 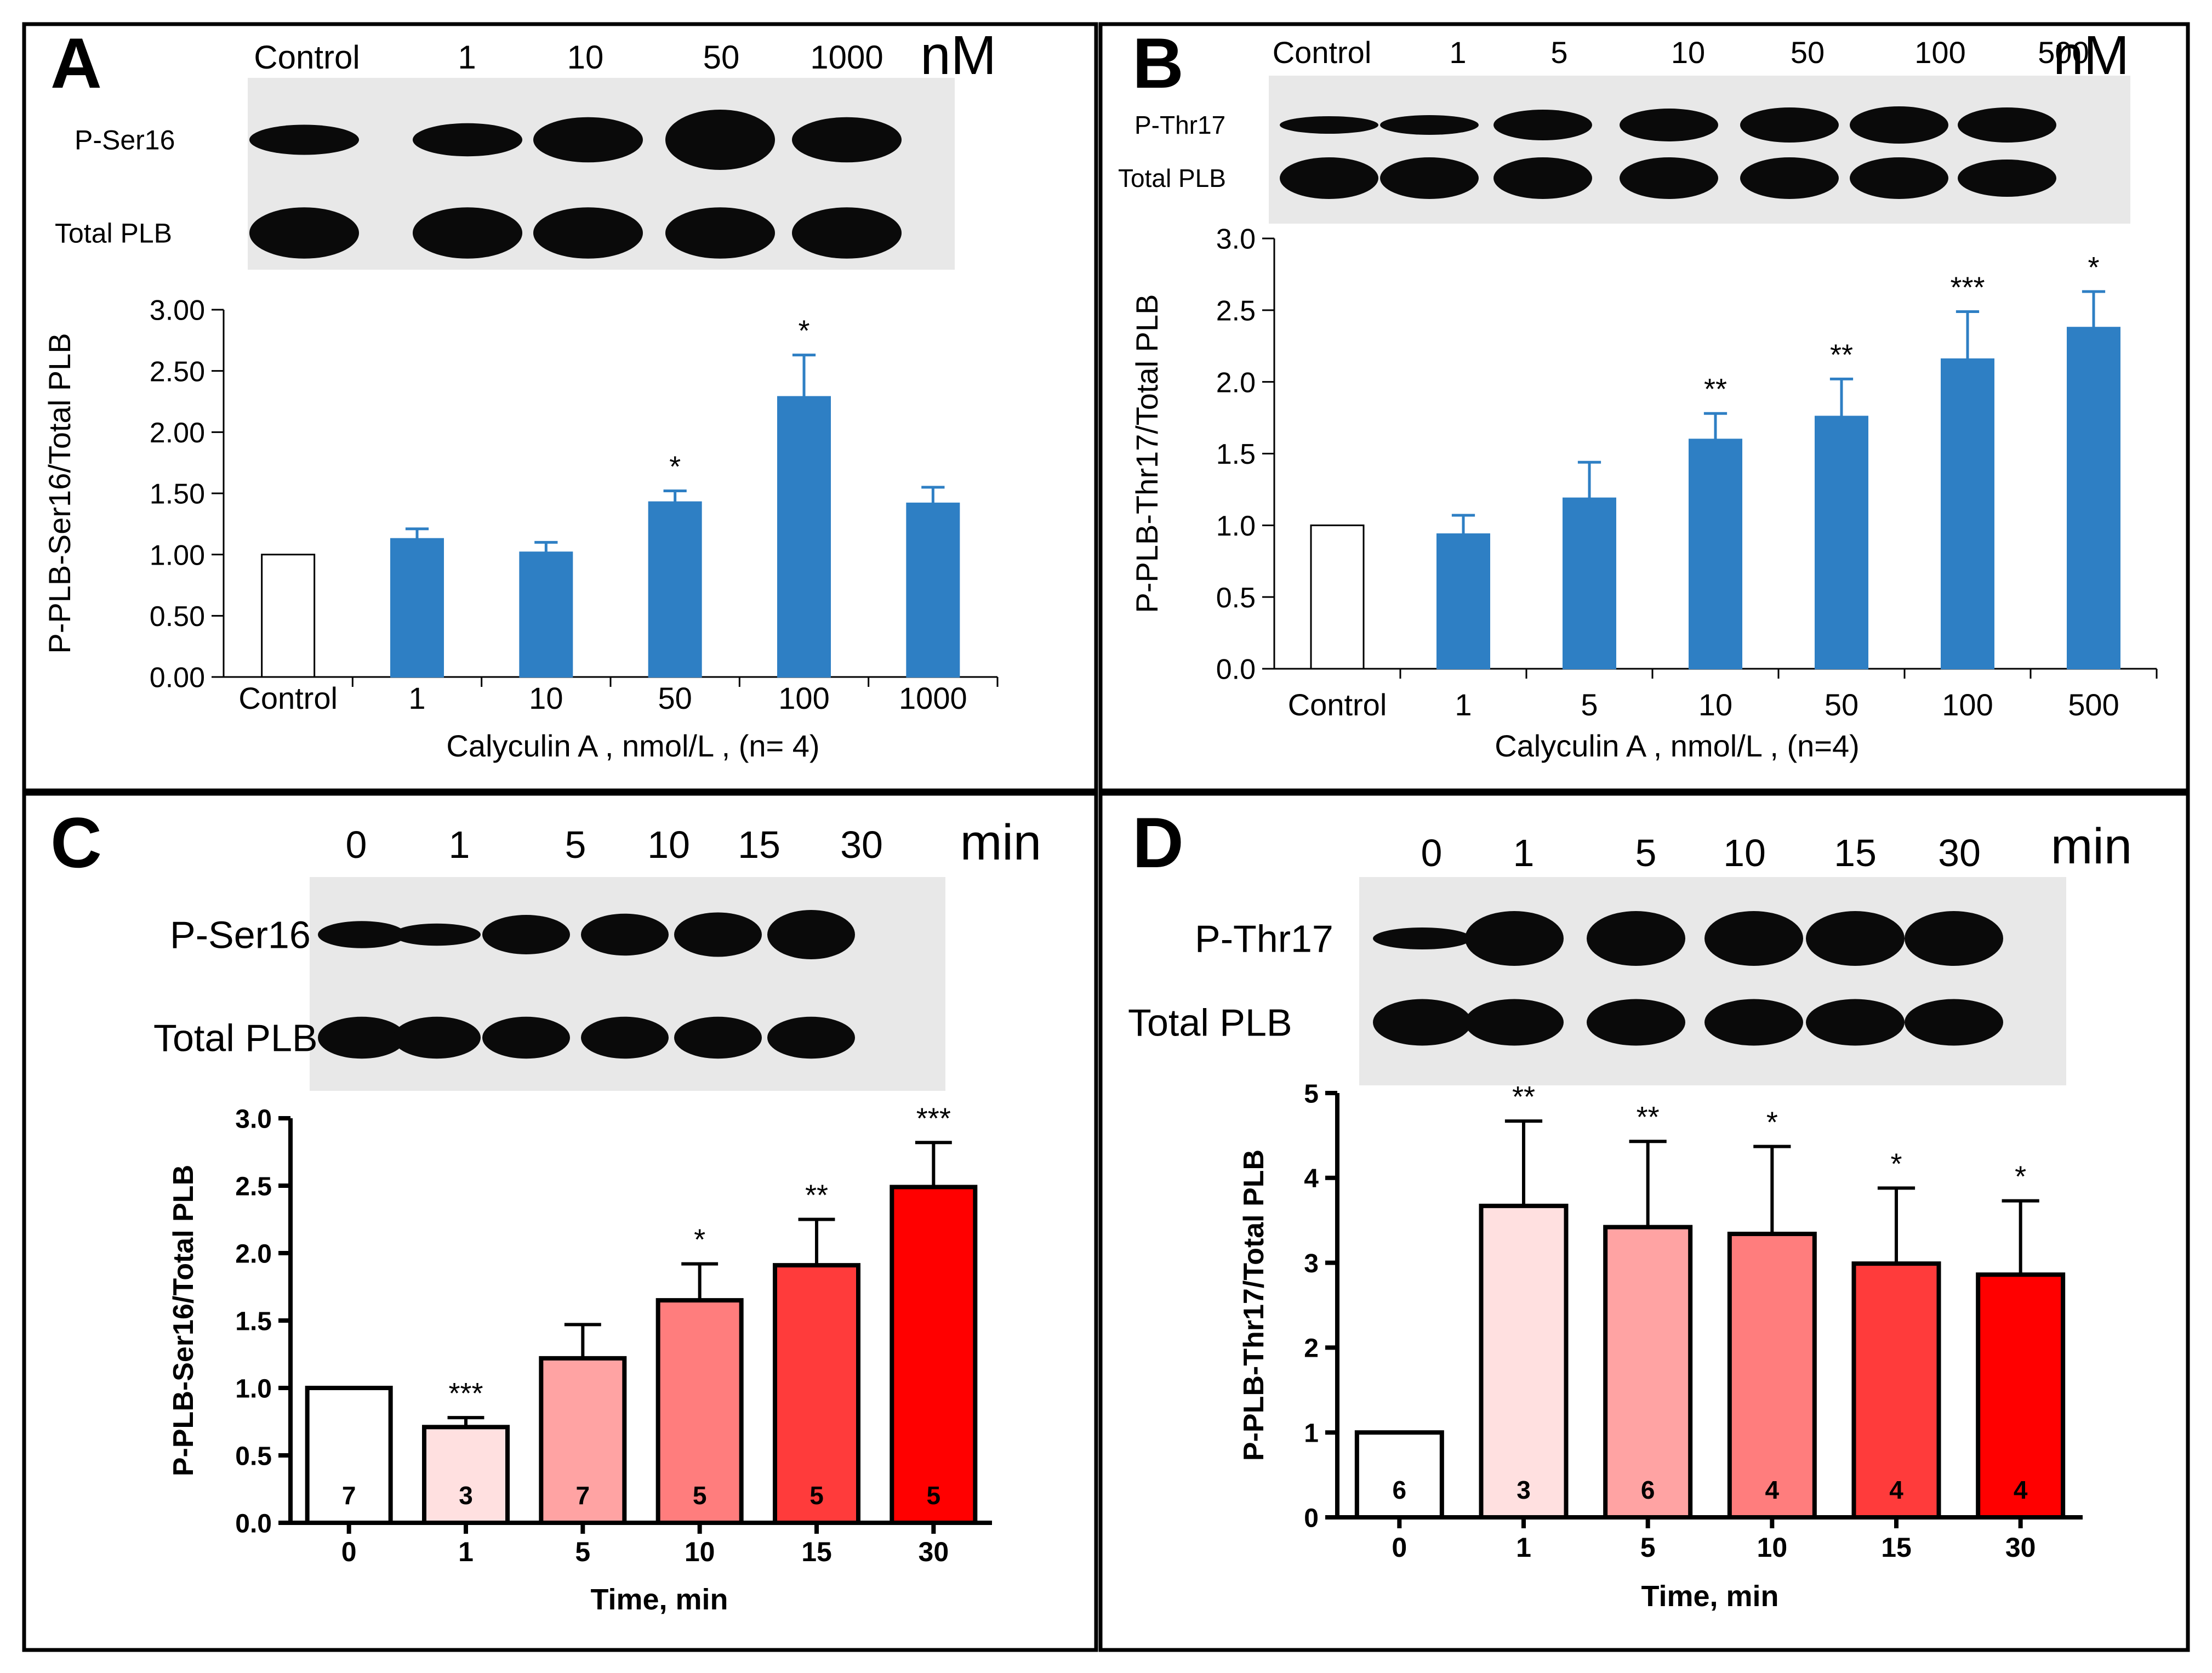 What do you see at coordinates (349, 1552) in the screenshot?
I see `category-label: 0` at bounding box center [349, 1552].